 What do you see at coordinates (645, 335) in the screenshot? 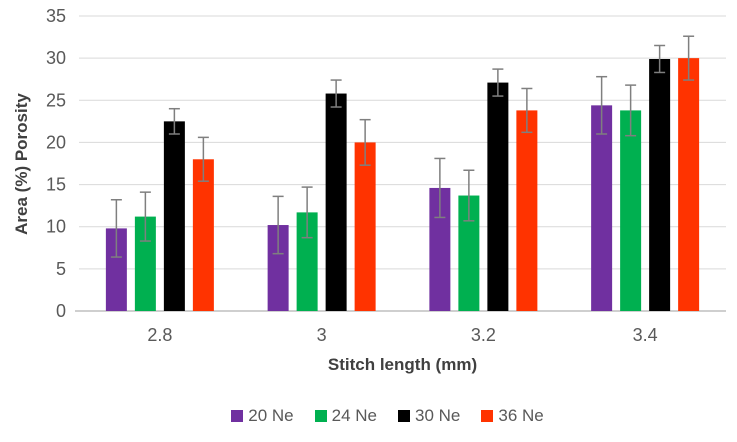
I see `x-tick-label: 3.4` at bounding box center [645, 335].